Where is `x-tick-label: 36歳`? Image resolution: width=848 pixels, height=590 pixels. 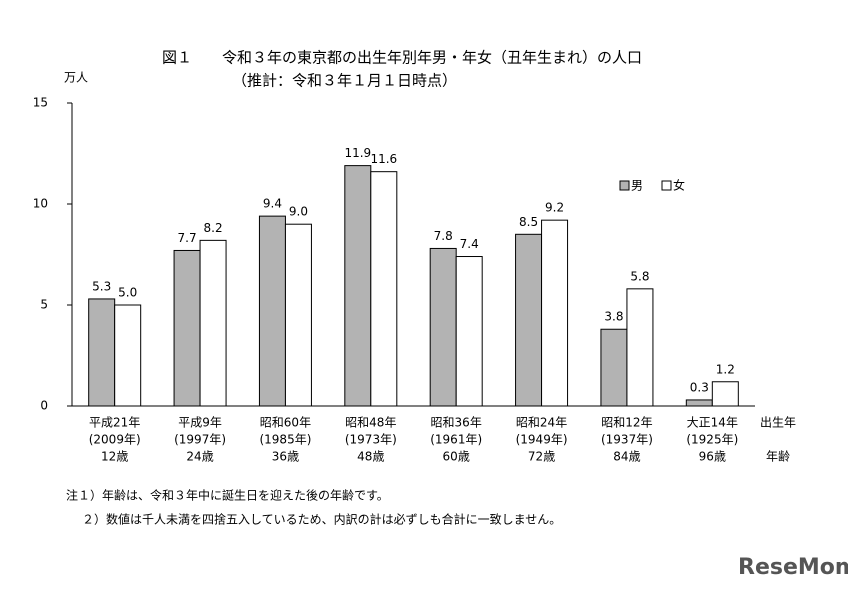 x-tick-label: 36歳 is located at coordinates (285, 457).